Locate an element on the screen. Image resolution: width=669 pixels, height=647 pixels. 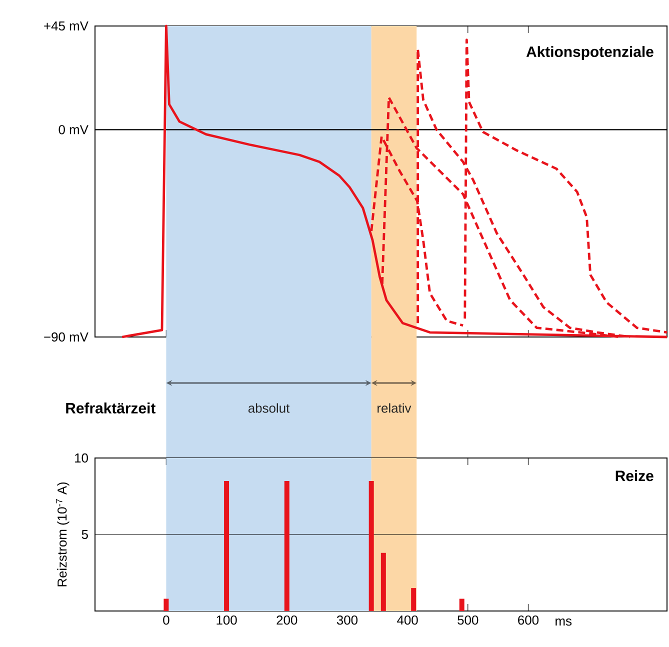
x-tick-label: 600 is located at coordinates (528, 620).